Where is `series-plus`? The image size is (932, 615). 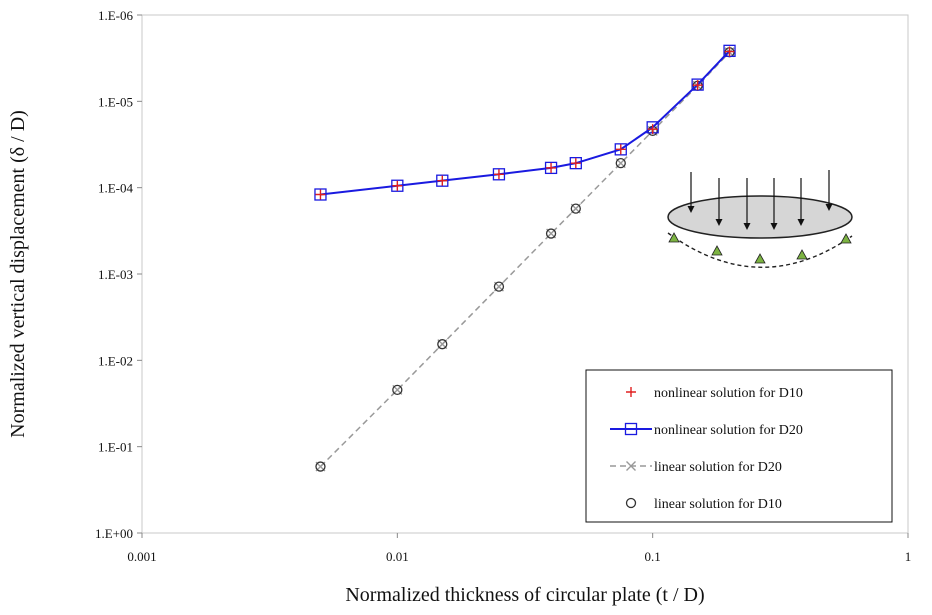
series-plus is located at coordinates (525, 123).